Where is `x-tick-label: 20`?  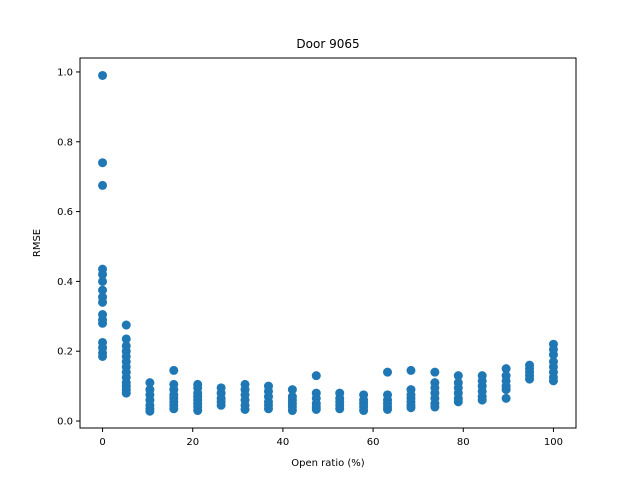 x-tick-label: 20 is located at coordinates (192, 442).